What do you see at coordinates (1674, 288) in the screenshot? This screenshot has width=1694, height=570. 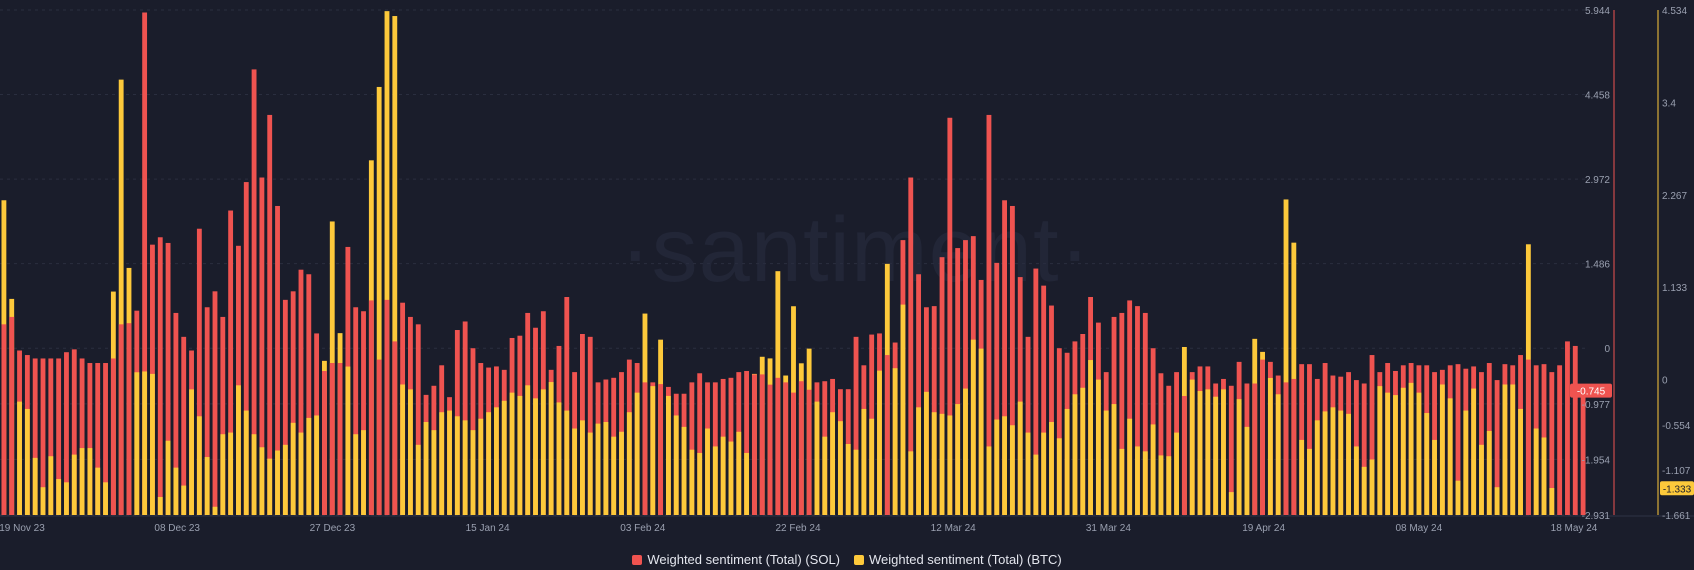 I see `right-axis-tick-label: 1.133` at bounding box center [1674, 288].